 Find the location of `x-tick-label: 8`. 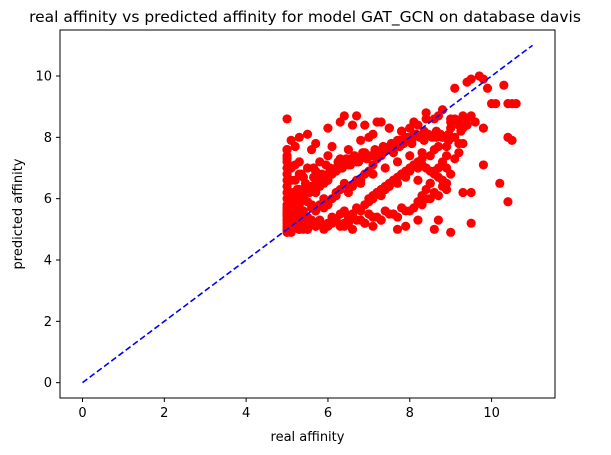

x-tick-label: 8 is located at coordinates (410, 413).